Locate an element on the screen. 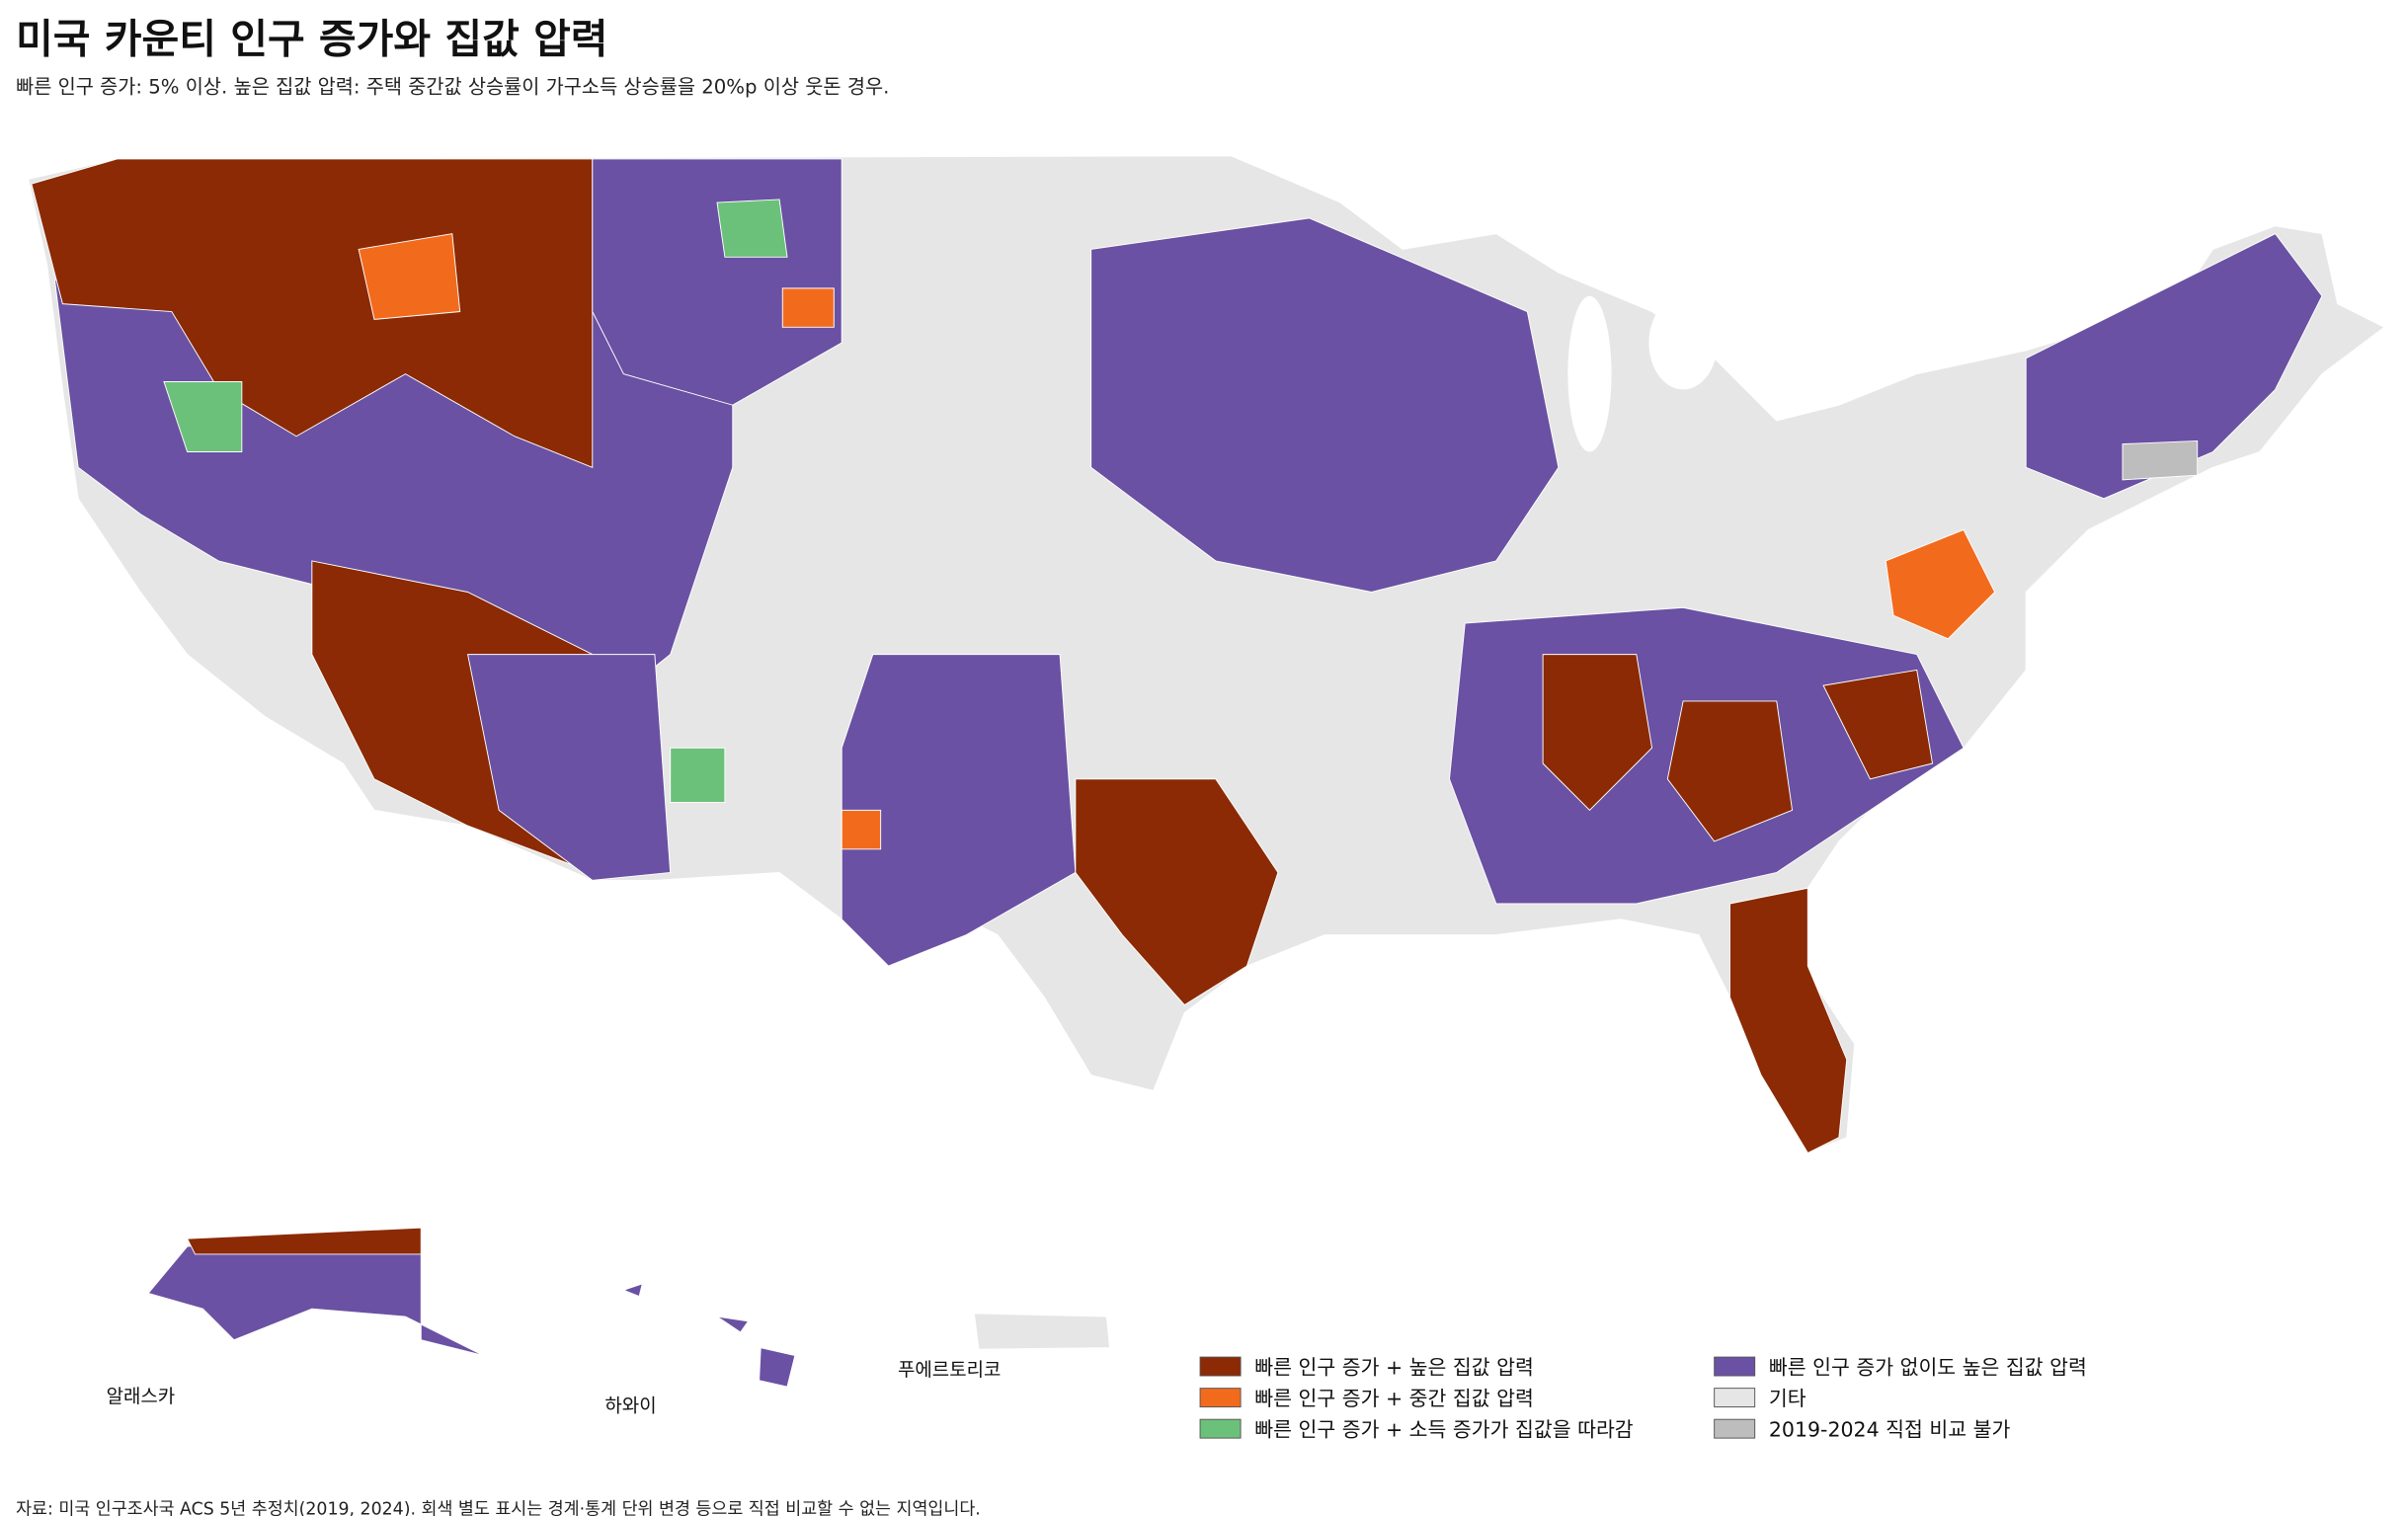 The width and height of the screenshot is (2408, 1516). region-florida is located at coordinates (1788, 1021).